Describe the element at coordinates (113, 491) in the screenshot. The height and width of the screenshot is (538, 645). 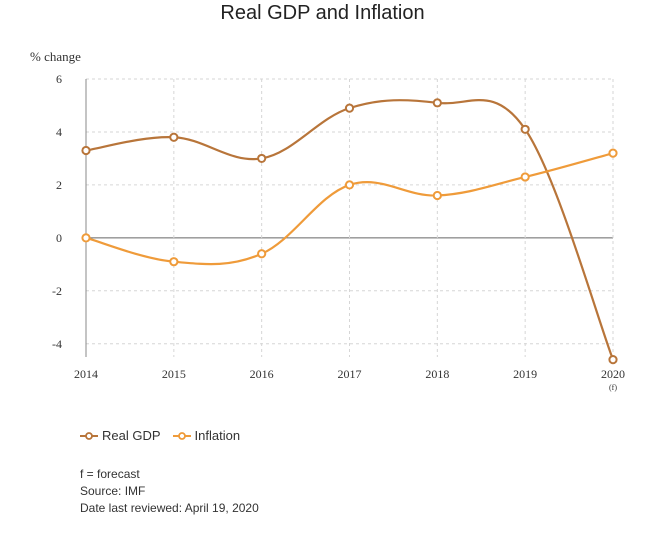
I see `source-note: Source: IMF` at that location.